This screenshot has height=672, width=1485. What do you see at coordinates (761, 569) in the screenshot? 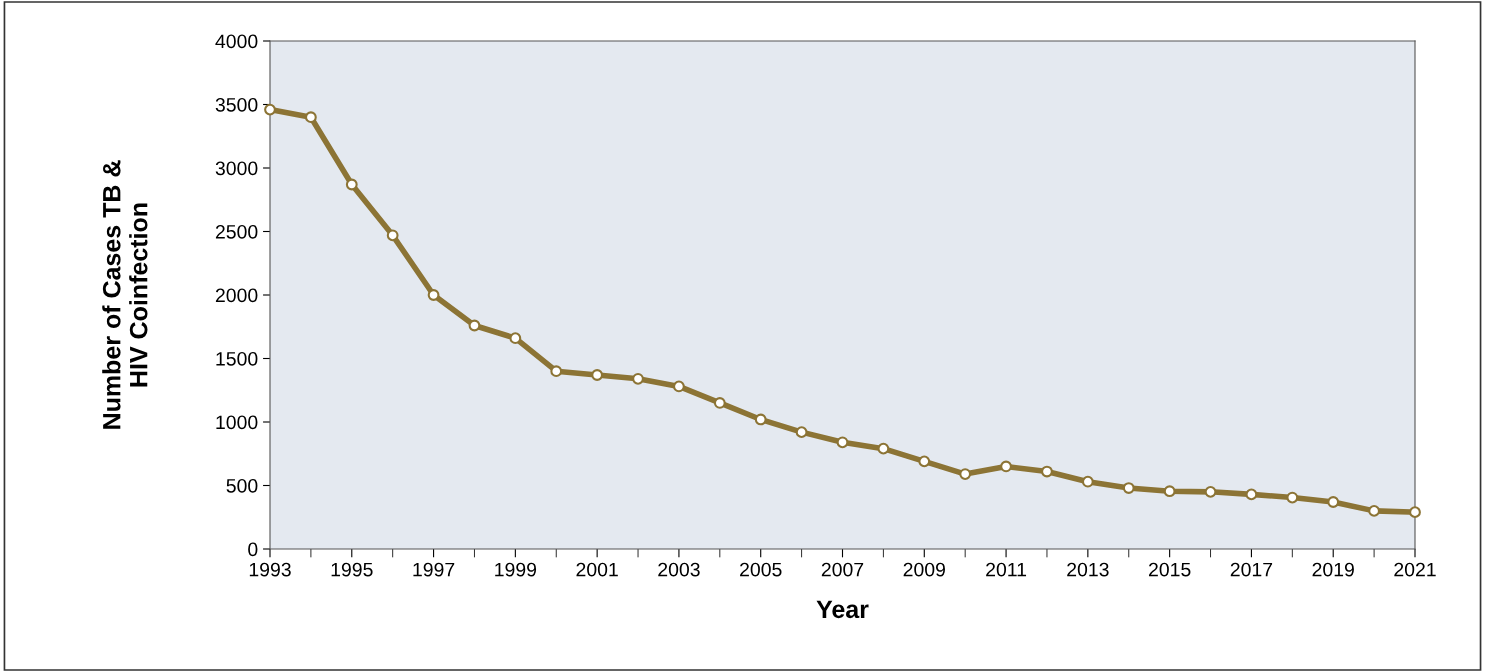
I see `x-tick-label: 2005` at bounding box center [761, 569].